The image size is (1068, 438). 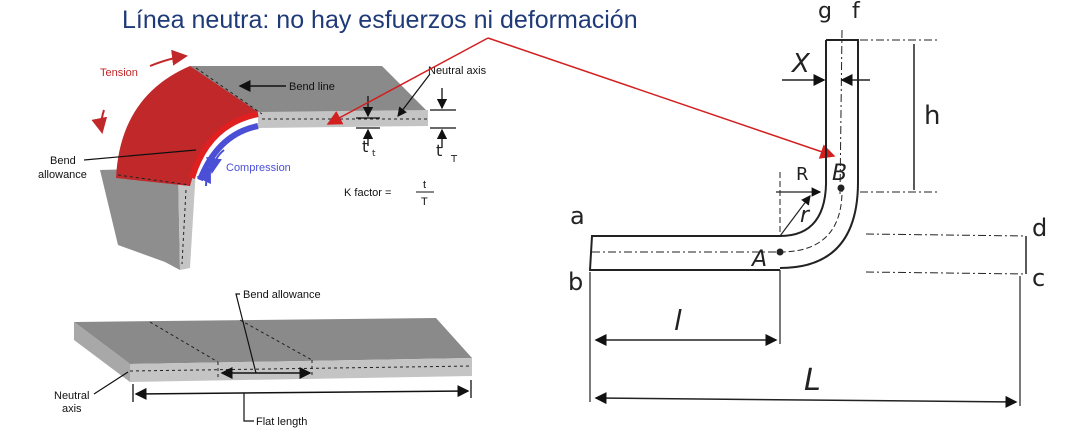 What do you see at coordinates (424, 202) in the screenshot?
I see `k-factor-denominator: T` at bounding box center [424, 202].